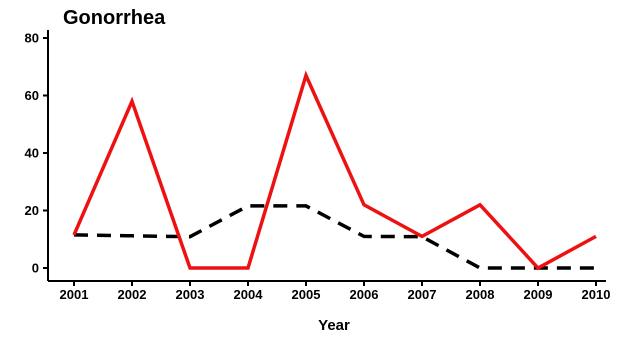 The height and width of the screenshot is (340, 631). What do you see at coordinates (538, 294) in the screenshot?
I see `x-tick-label: 2009` at bounding box center [538, 294].